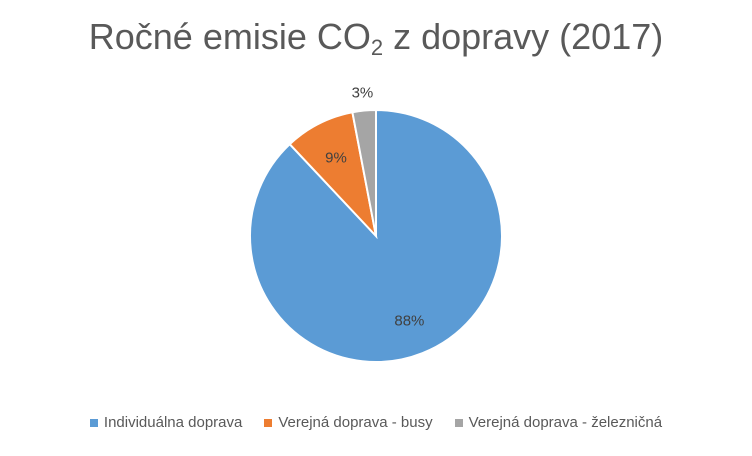 The height and width of the screenshot is (456, 752). What do you see at coordinates (363, 93) in the screenshot?
I see `data-label: 3%` at bounding box center [363, 93].